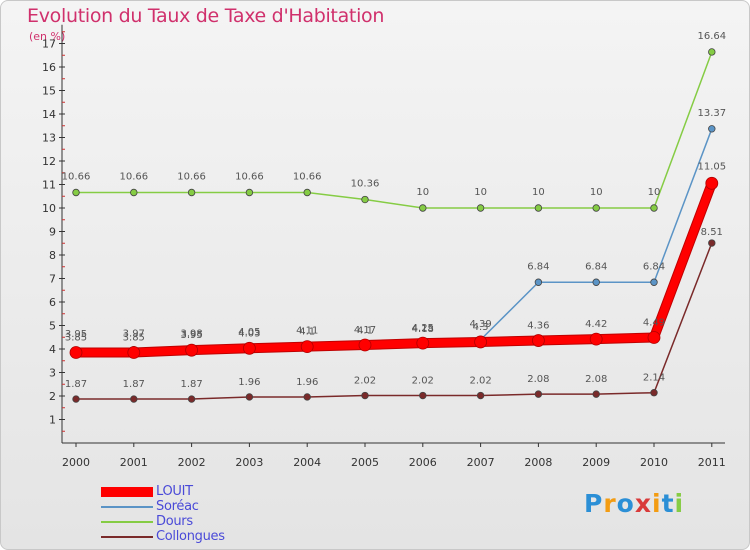 This screenshot has height=550, width=750. Describe the element at coordinates (52, 302) in the screenshot. I see `y-tick-label: 6` at that location.